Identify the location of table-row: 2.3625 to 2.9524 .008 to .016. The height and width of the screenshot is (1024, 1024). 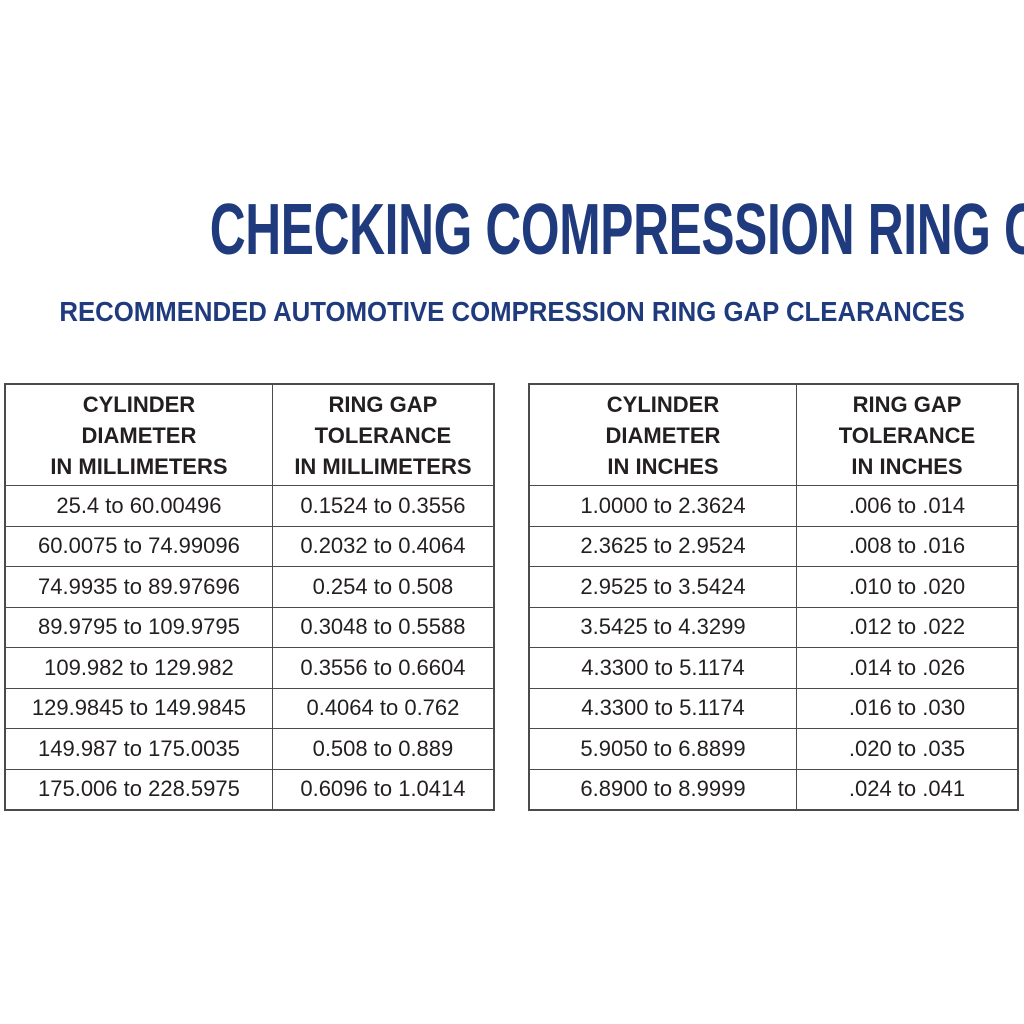
(773, 546).